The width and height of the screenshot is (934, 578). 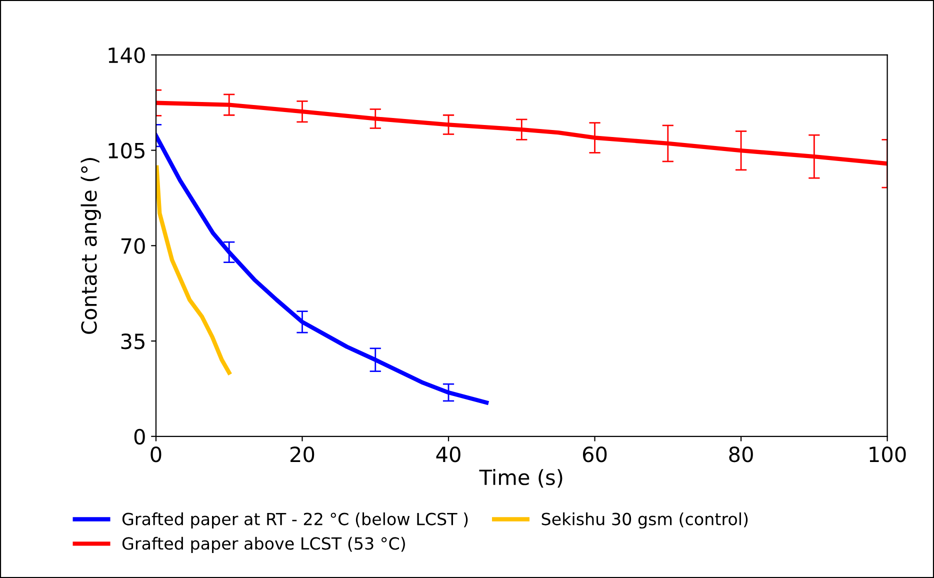 What do you see at coordinates (156, 454) in the screenshot?
I see `x-tick-label: 0` at bounding box center [156, 454].